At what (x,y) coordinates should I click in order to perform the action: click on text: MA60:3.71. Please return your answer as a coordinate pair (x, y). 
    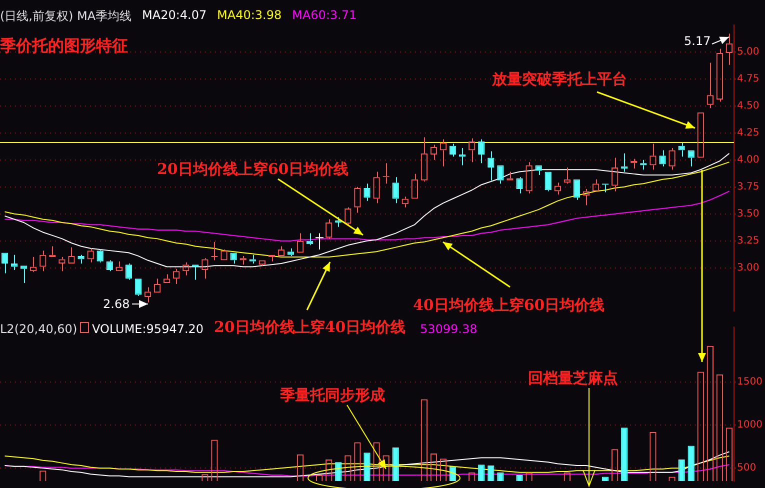
    Looking at the image, I should click on (324, 15).